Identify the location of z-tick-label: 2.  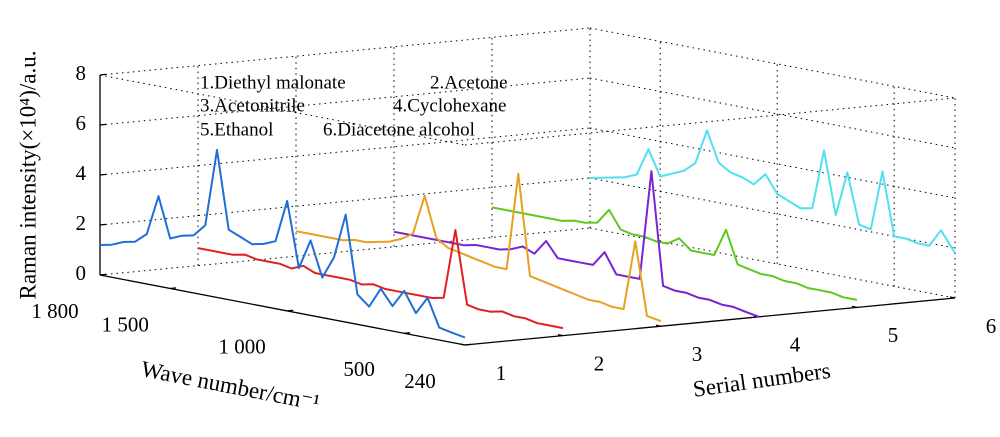
(599, 363).